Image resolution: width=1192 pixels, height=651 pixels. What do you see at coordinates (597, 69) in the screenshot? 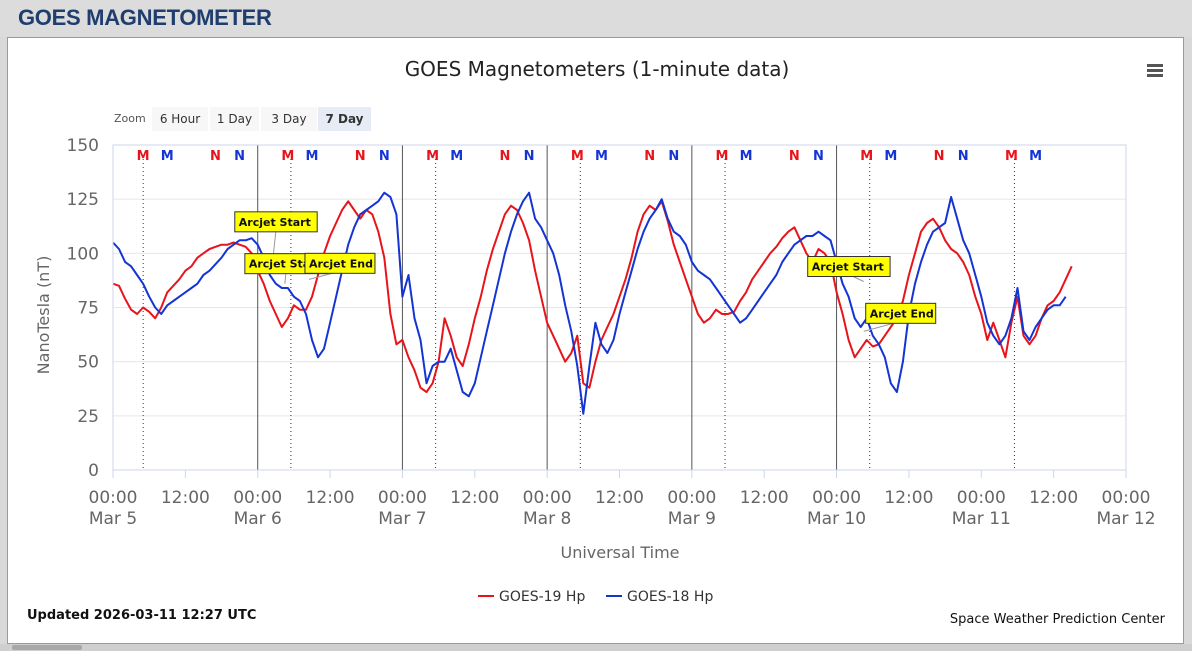
I see `chart-title: GOES Magnetometers (1-minute data)` at bounding box center [597, 69].